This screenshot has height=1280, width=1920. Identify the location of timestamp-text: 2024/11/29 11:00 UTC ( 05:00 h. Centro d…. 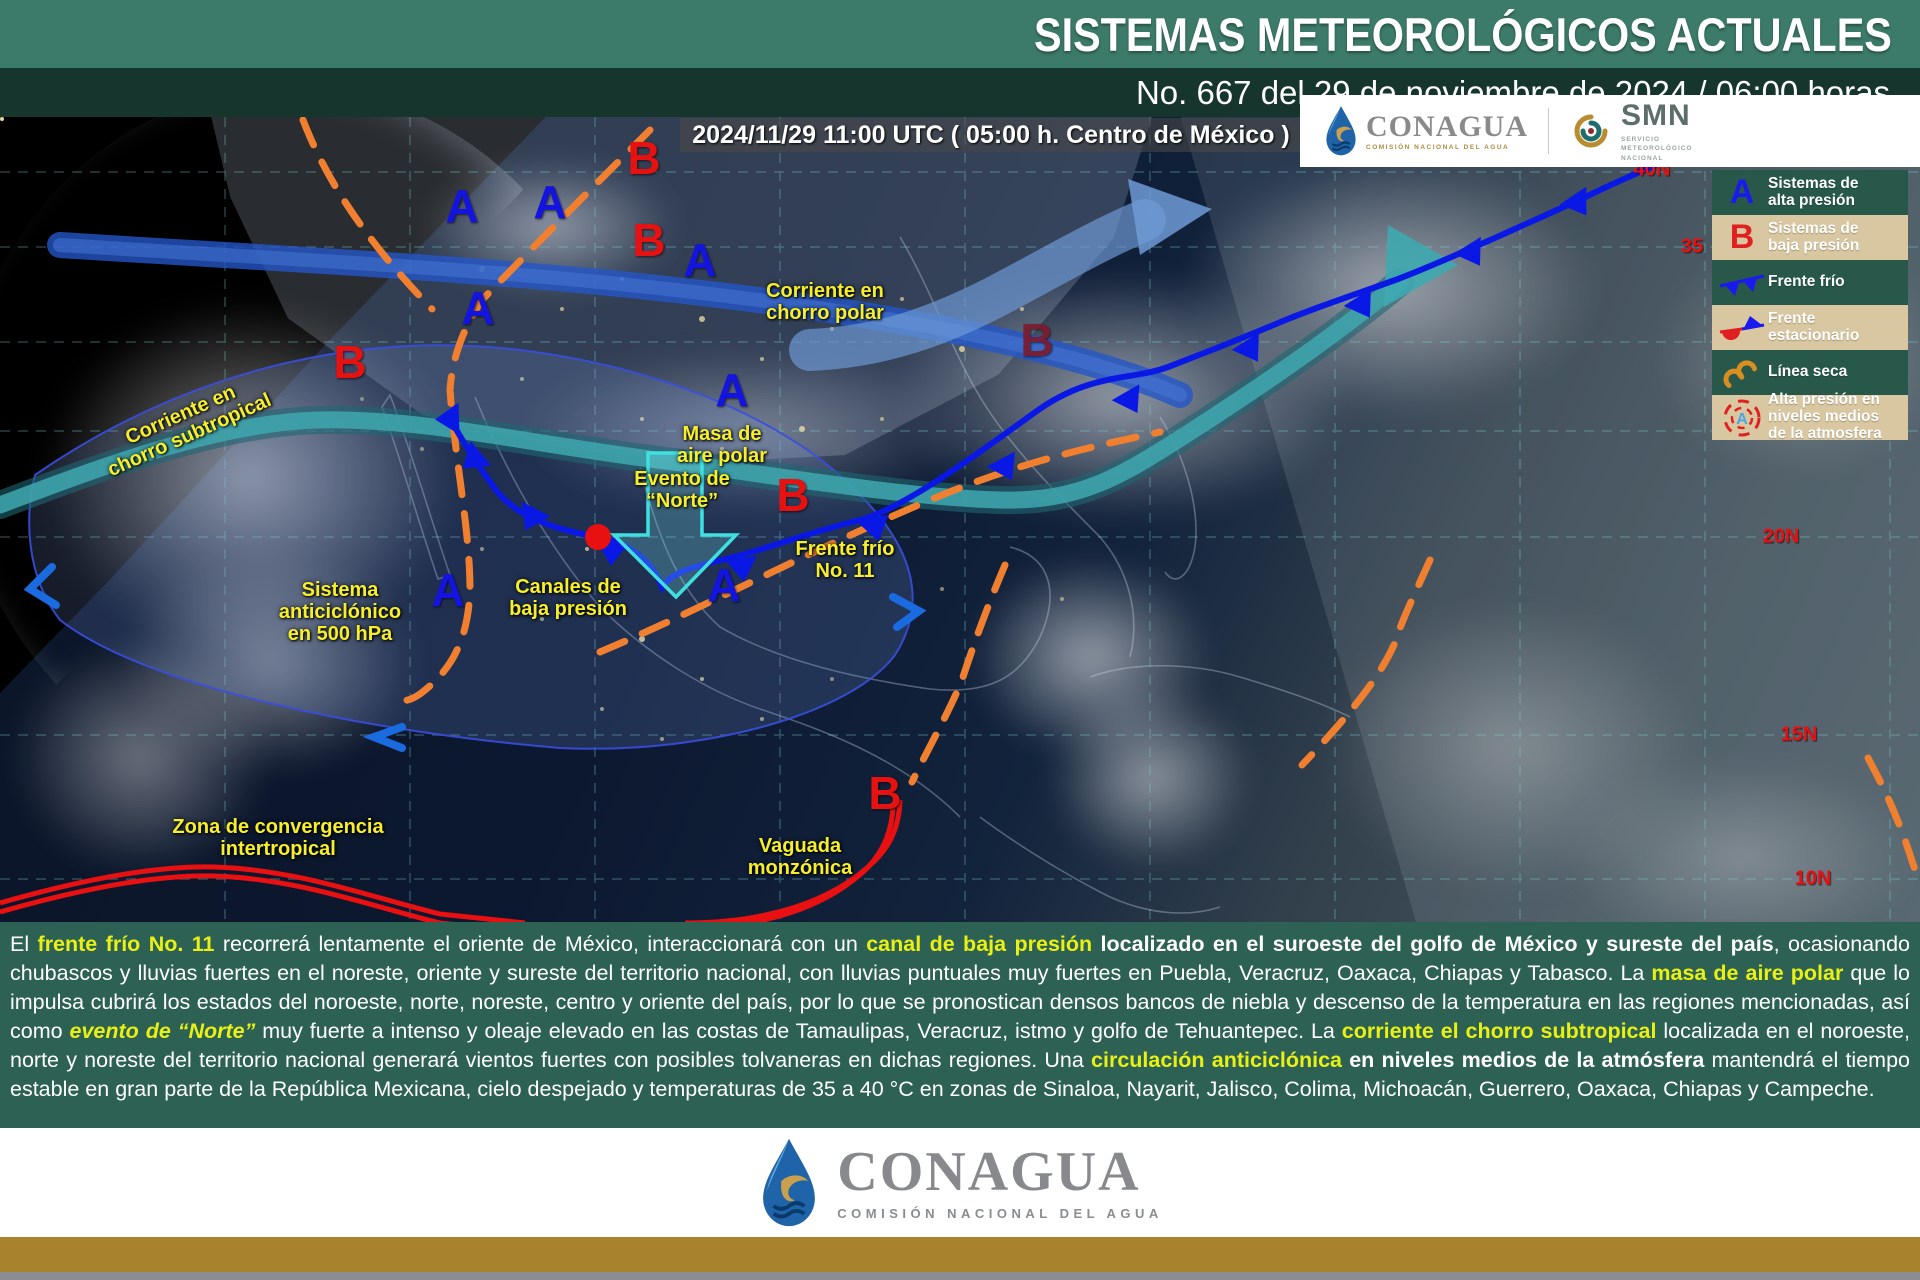
(991, 134).